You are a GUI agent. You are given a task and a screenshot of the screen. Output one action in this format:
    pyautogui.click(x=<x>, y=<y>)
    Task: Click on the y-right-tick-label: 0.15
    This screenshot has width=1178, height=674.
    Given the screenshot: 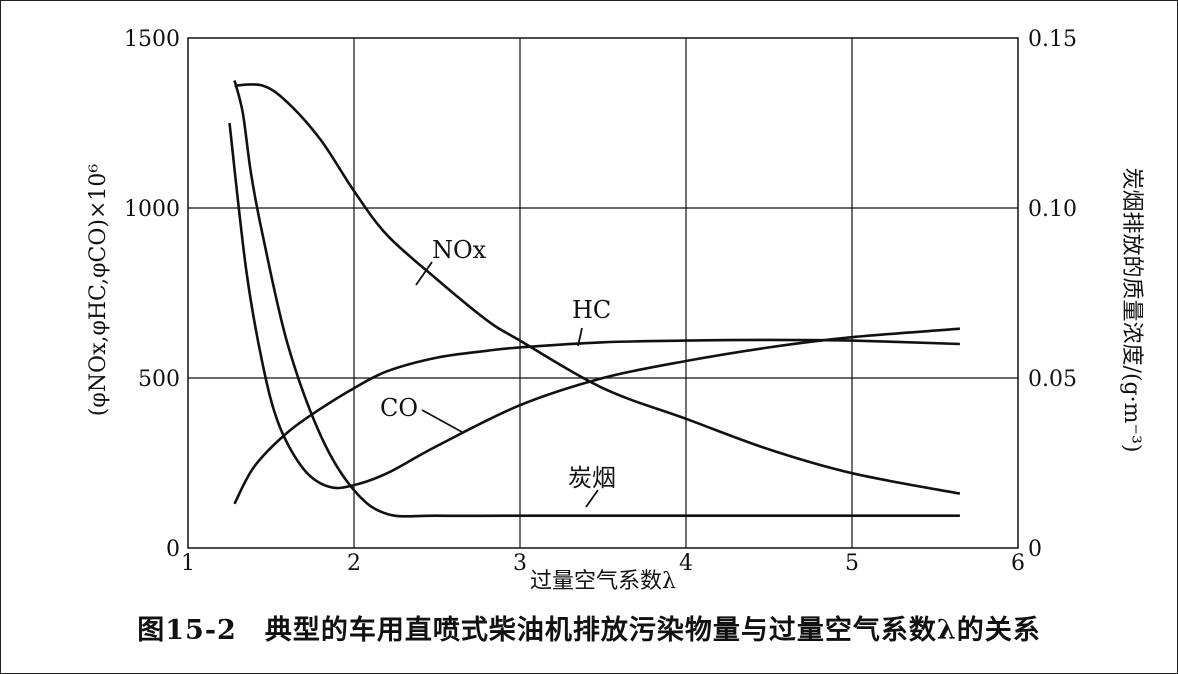 What is the action you would take?
    pyautogui.click(x=1052, y=39)
    